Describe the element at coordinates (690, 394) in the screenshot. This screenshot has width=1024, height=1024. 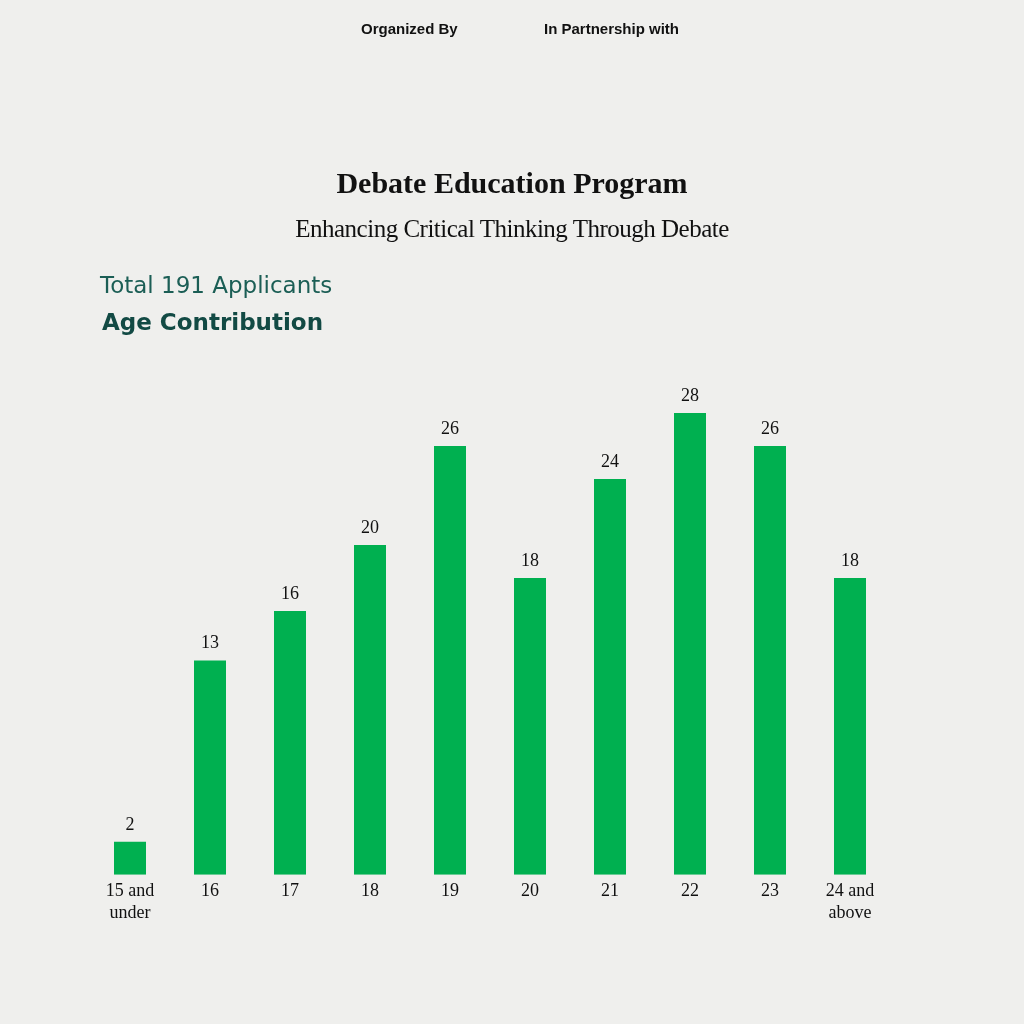
I see `data-label: 28` at that location.